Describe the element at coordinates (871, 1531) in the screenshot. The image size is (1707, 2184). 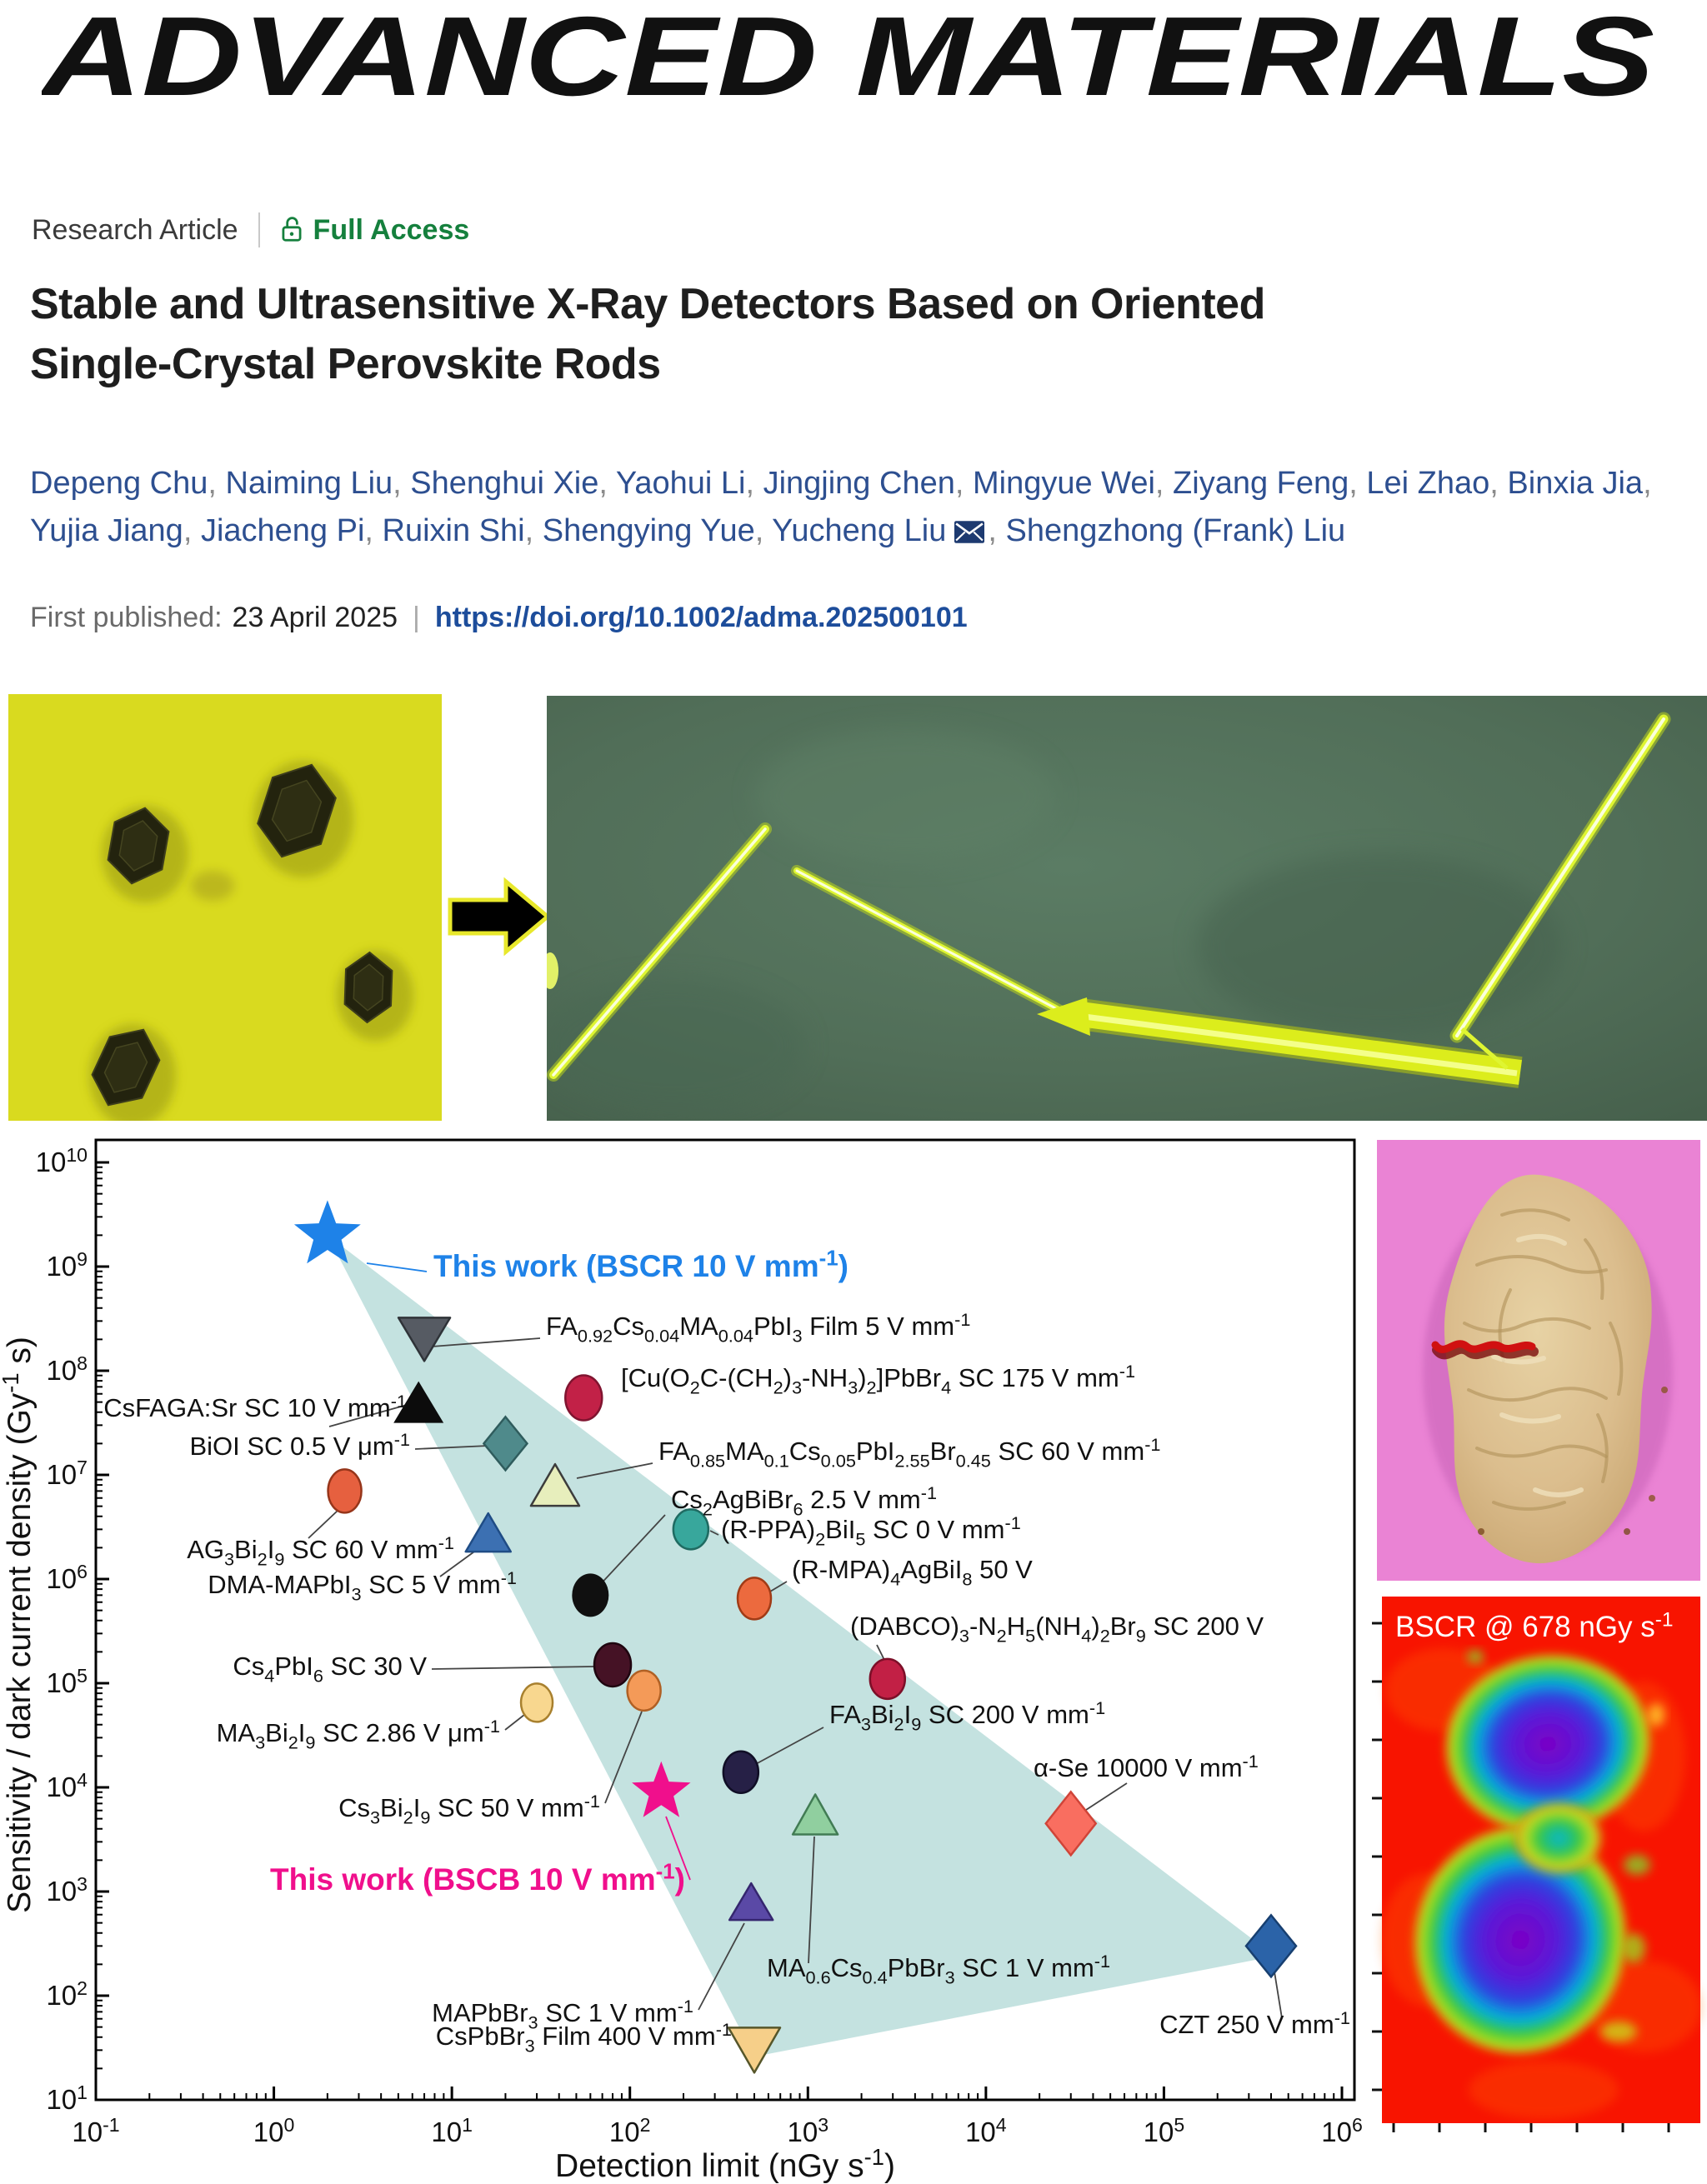
I see `svg-text: (R-PPA)2BiI5 SC 0 V mm-1` at that location.